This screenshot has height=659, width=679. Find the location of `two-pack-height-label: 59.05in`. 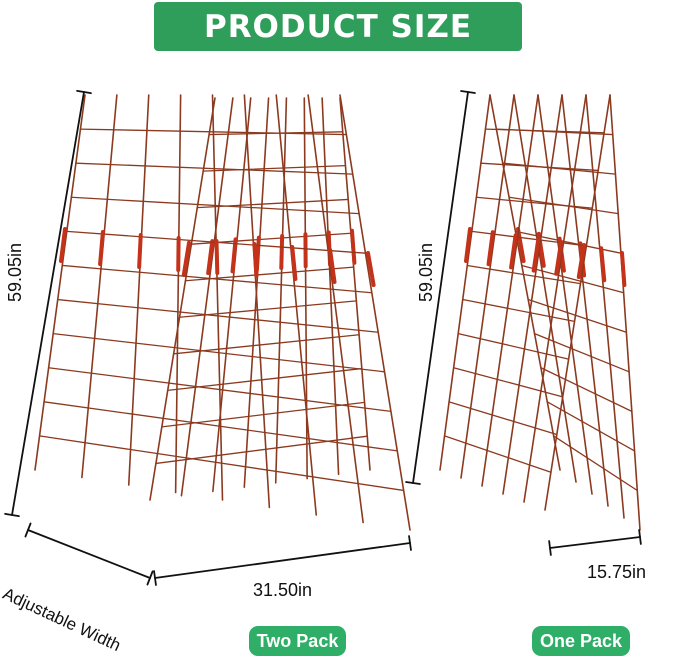

two-pack-height-label: 59.05in is located at coordinates (15, 272).